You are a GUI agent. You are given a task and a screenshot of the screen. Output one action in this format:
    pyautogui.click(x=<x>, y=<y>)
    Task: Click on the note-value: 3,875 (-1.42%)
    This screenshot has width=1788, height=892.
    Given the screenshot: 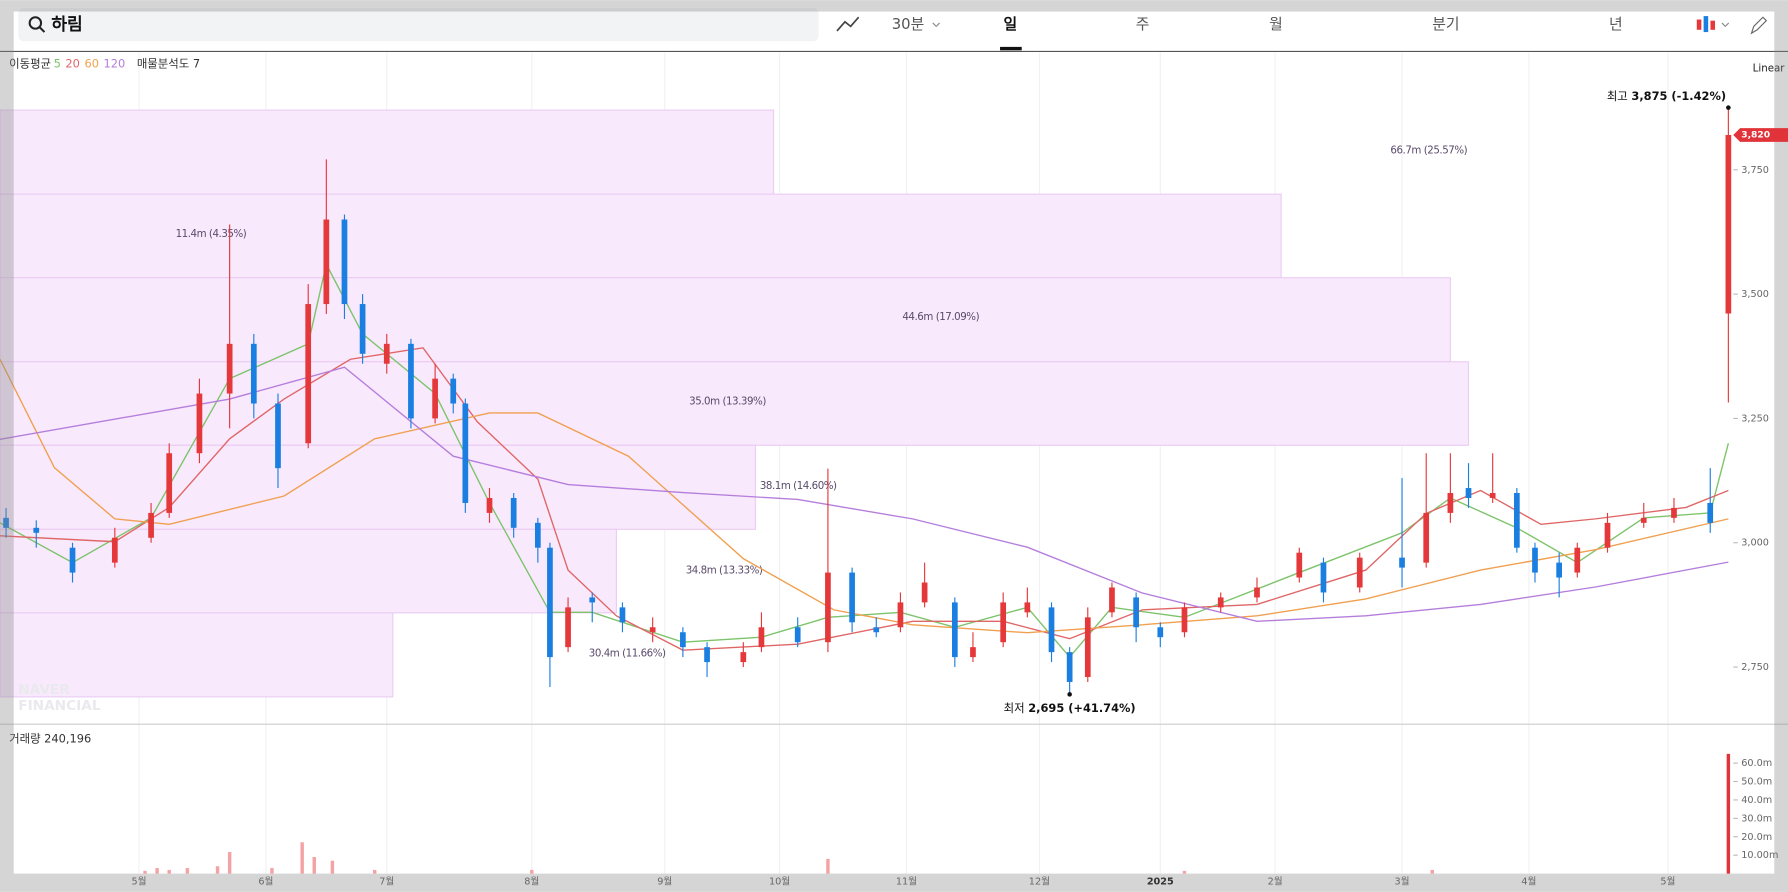 What is the action you would take?
    pyautogui.click(x=1678, y=96)
    